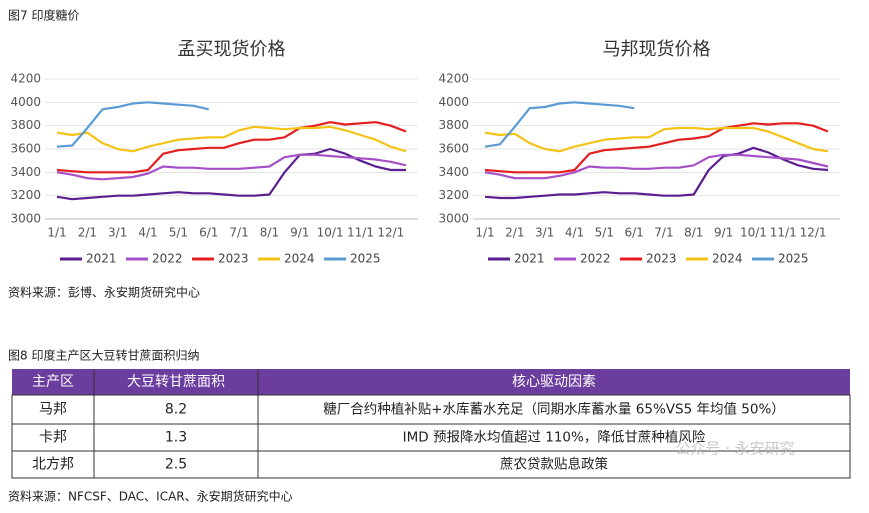 The height and width of the screenshot is (513, 869). What do you see at coordinates (176, 410) in the screenshot?
I see `table-cell: 8.2` at bounding box center [176, 410].